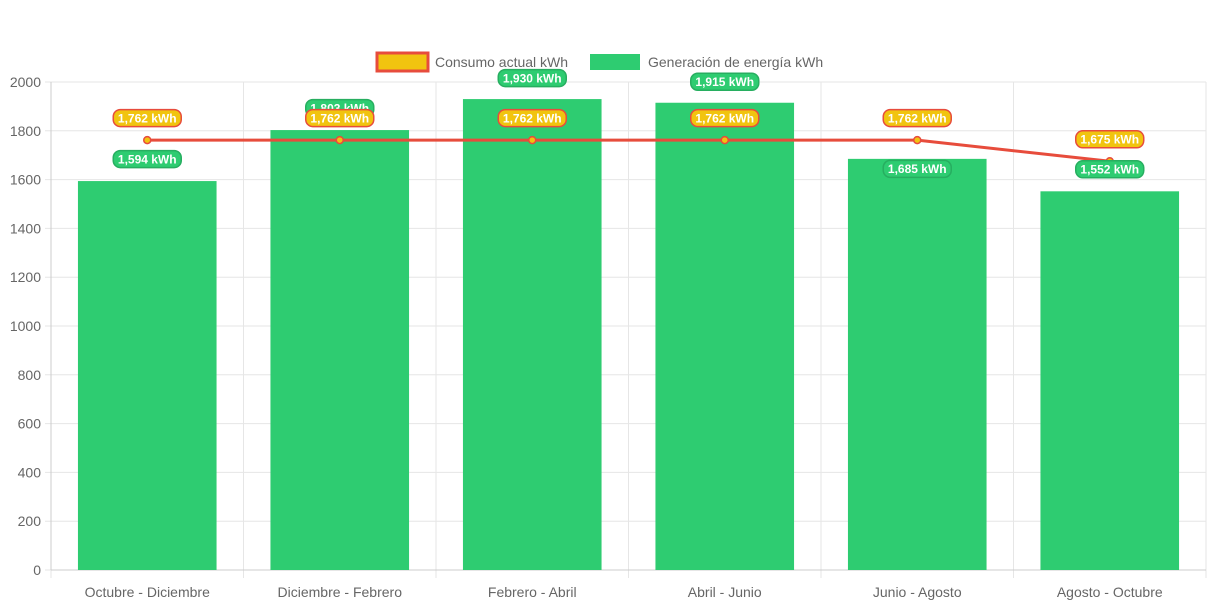 Image resolution: width=1213 pixels, height=606 pixels. What do you see at coordinates (25, 277) in the screenshot?
I see `y-tick-label: 1200` at bounding box center [25, 277].